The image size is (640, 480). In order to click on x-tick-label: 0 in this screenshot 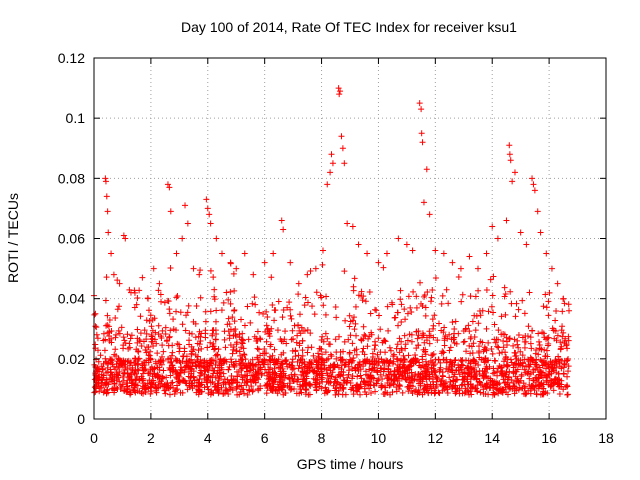, I will do `click(94, 438)`.